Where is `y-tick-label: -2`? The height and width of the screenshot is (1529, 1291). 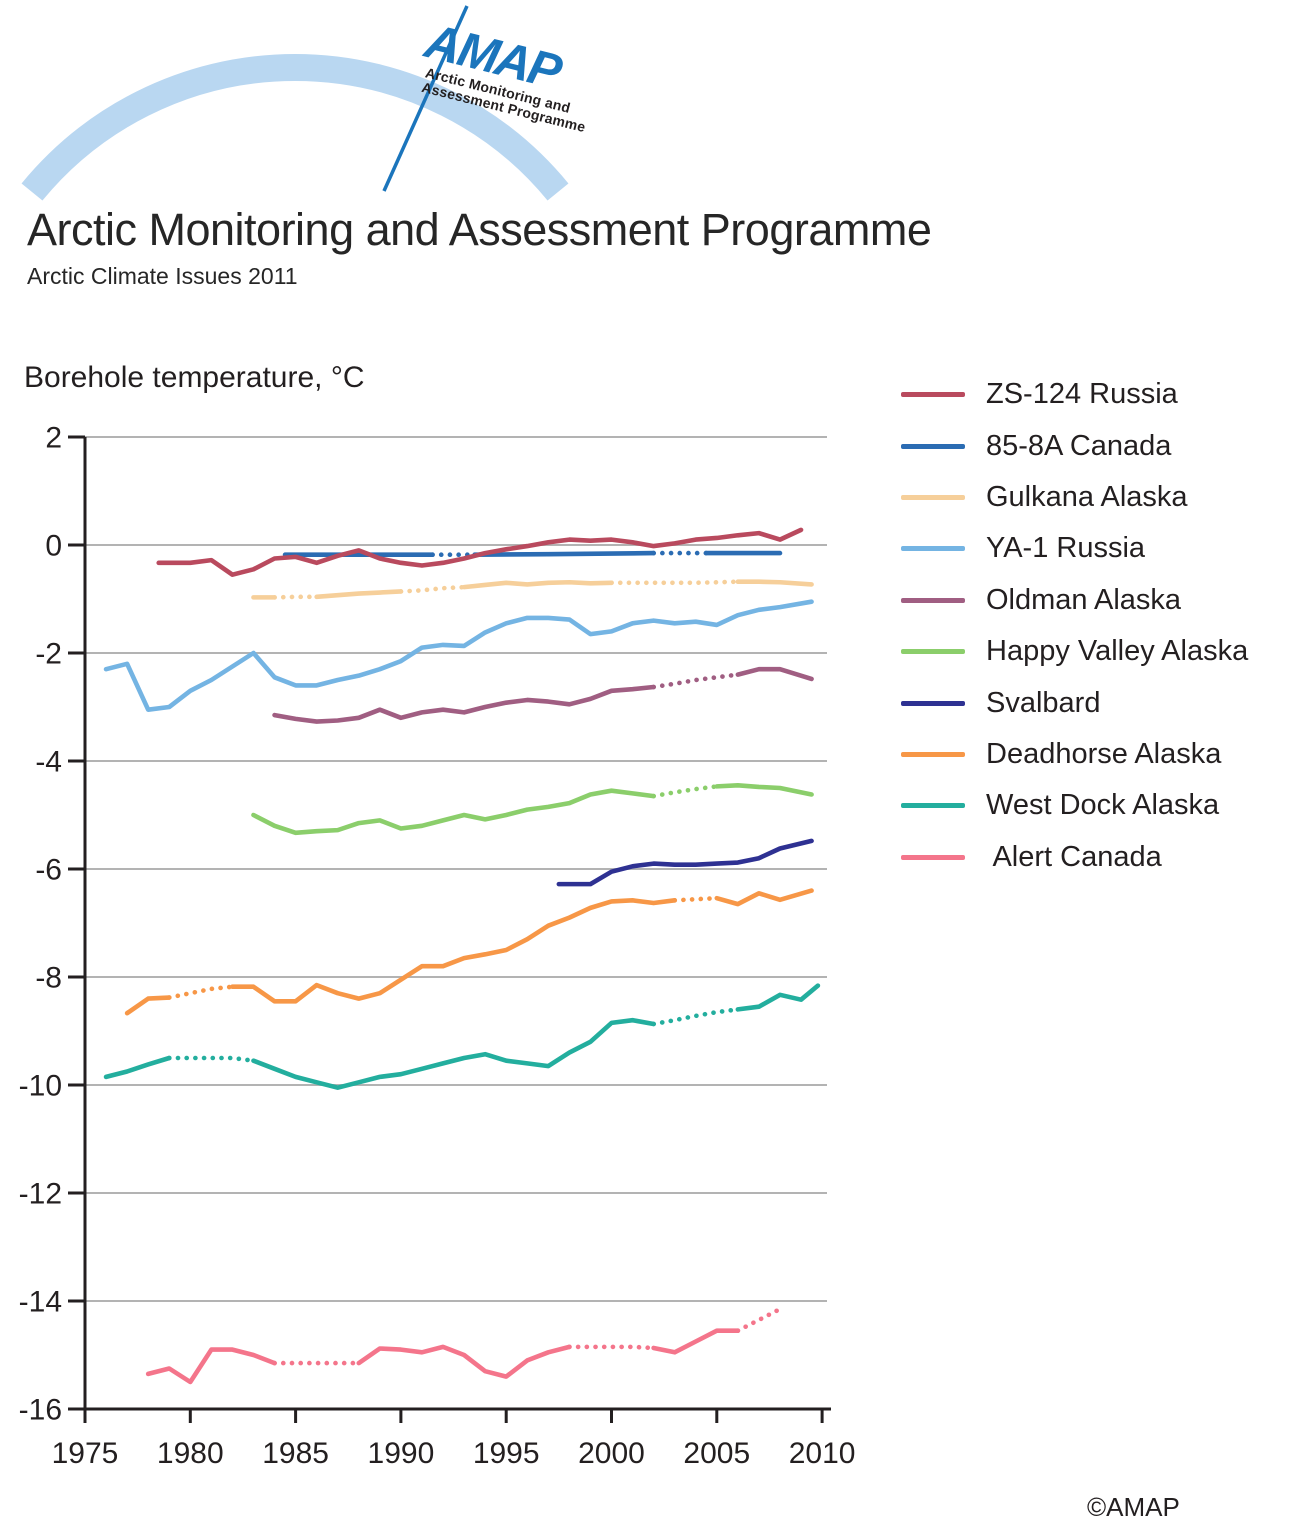 y-tick-label: -2 is located at coordinates (48, 654).